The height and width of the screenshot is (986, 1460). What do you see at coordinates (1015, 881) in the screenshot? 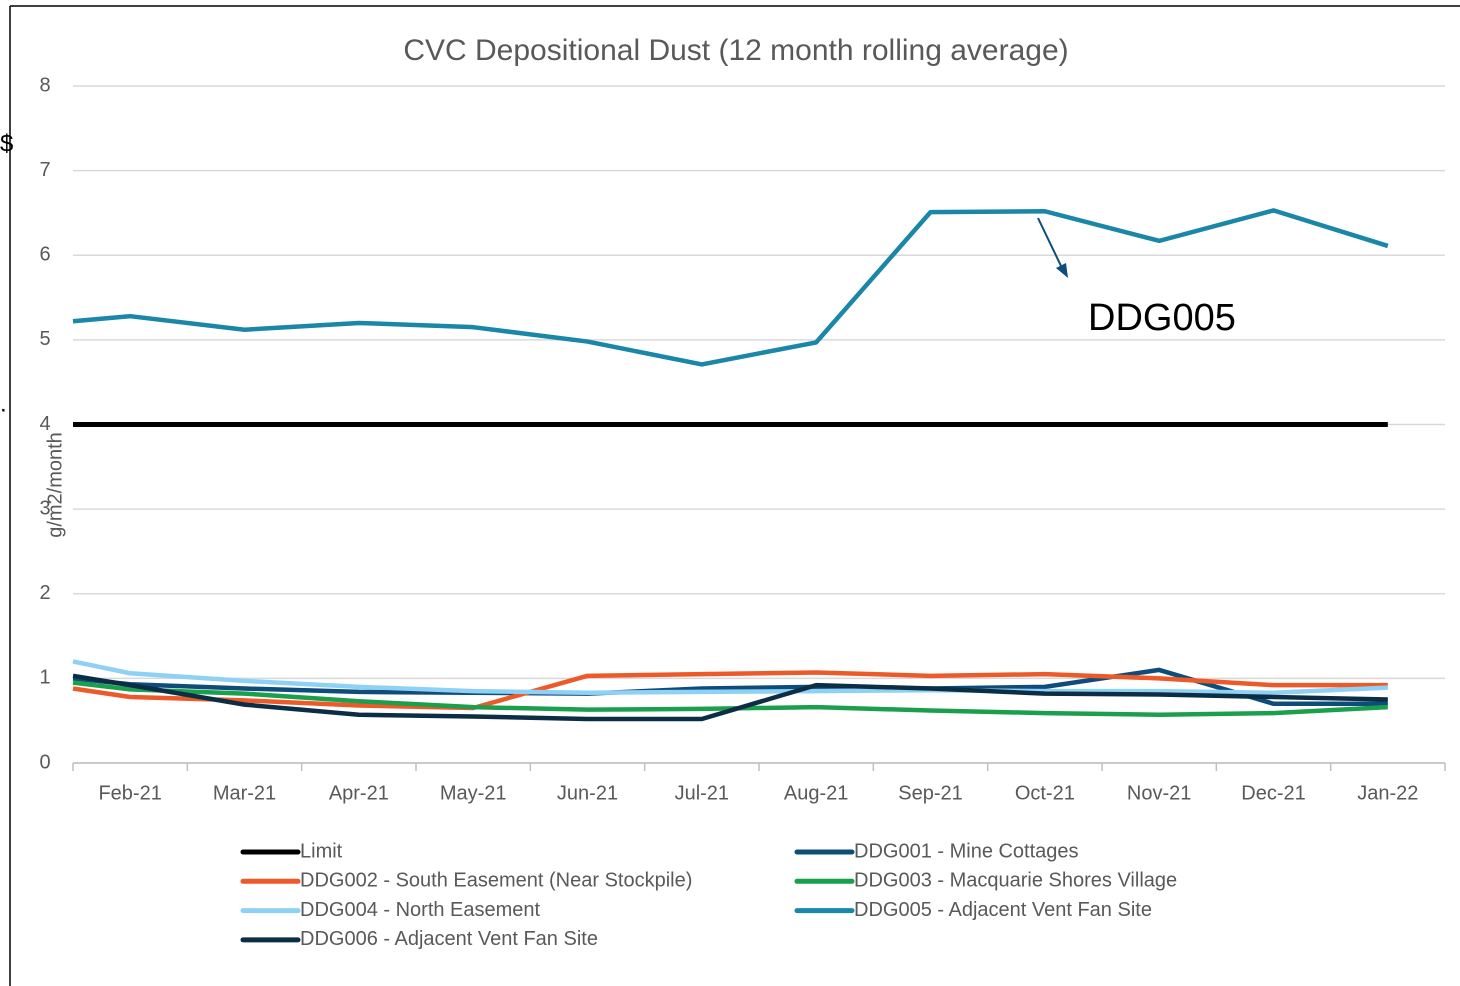
I see `legend-label: DDG003 - Macquarie Shores Village` at bounding box center [1015, 881].